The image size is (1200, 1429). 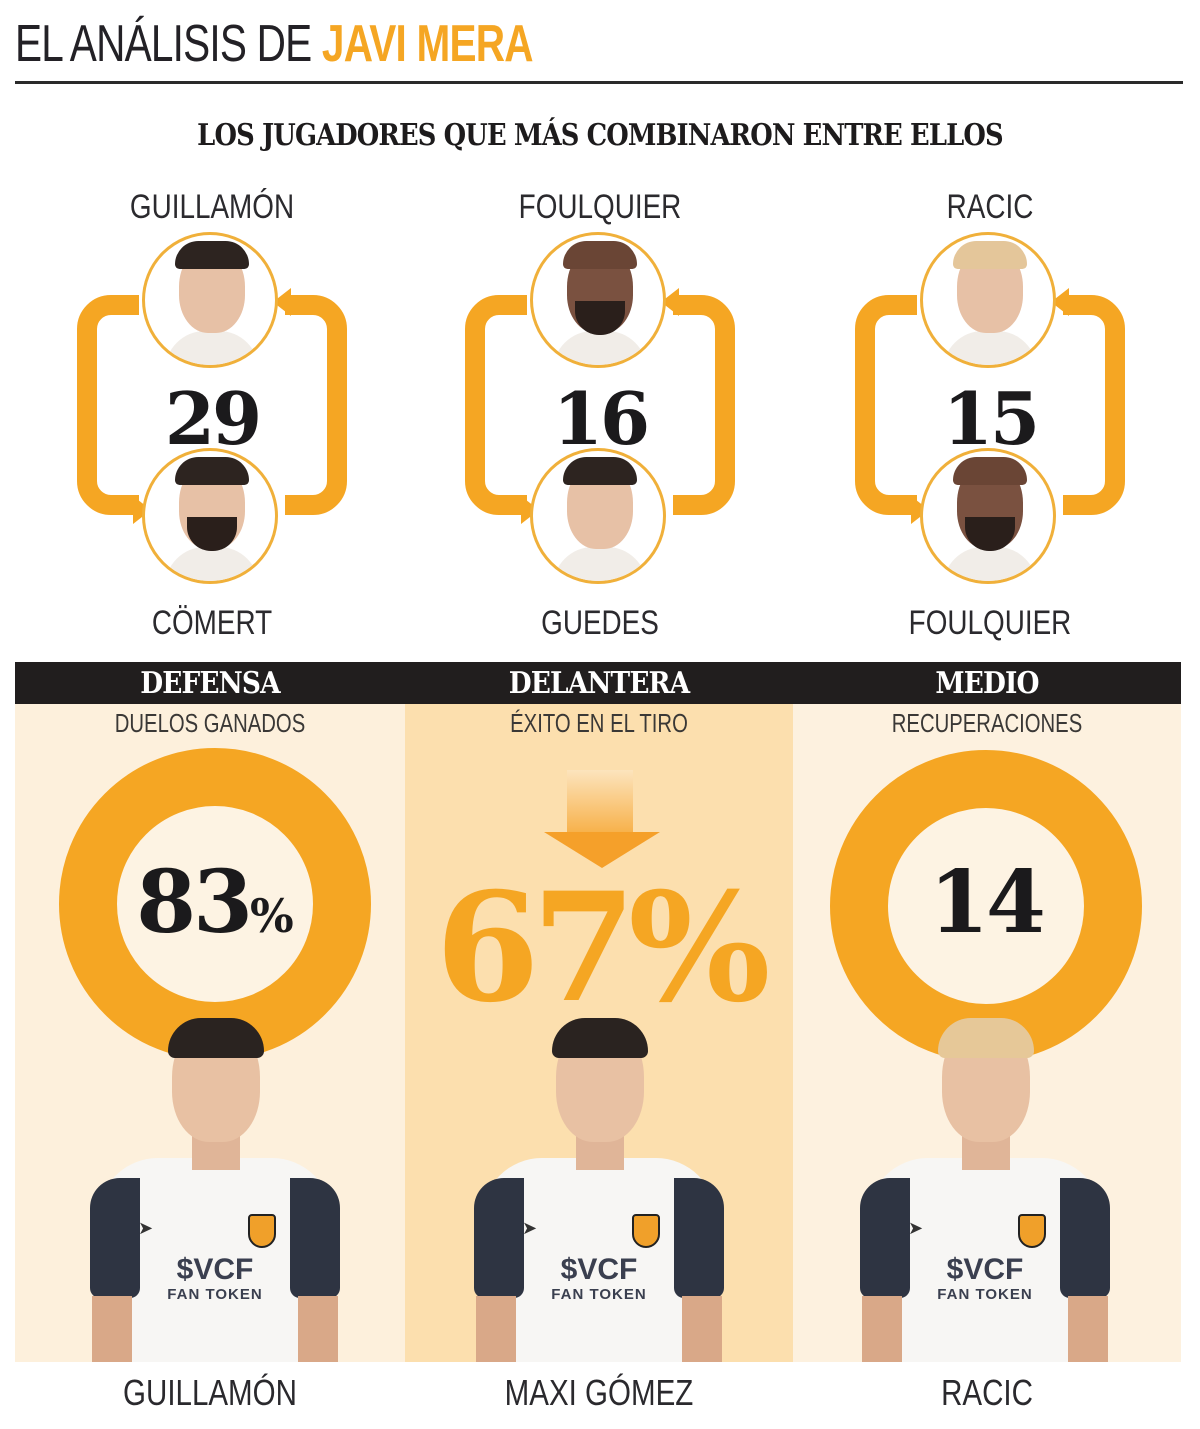 What do you see at coordinates (210, 1392) in the screenshot?
I see `player-name-defensa: GUILLAMÓN` at bounding box center [210, 1392].